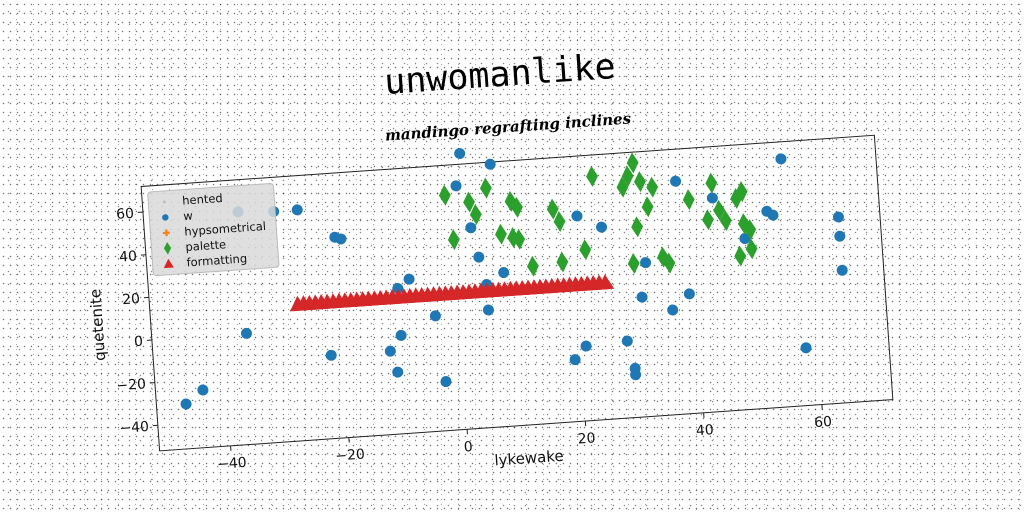 Image resolution: width=1024 pixels, height=512 pixels. I want to click on point-formatting, so click(606, 282).